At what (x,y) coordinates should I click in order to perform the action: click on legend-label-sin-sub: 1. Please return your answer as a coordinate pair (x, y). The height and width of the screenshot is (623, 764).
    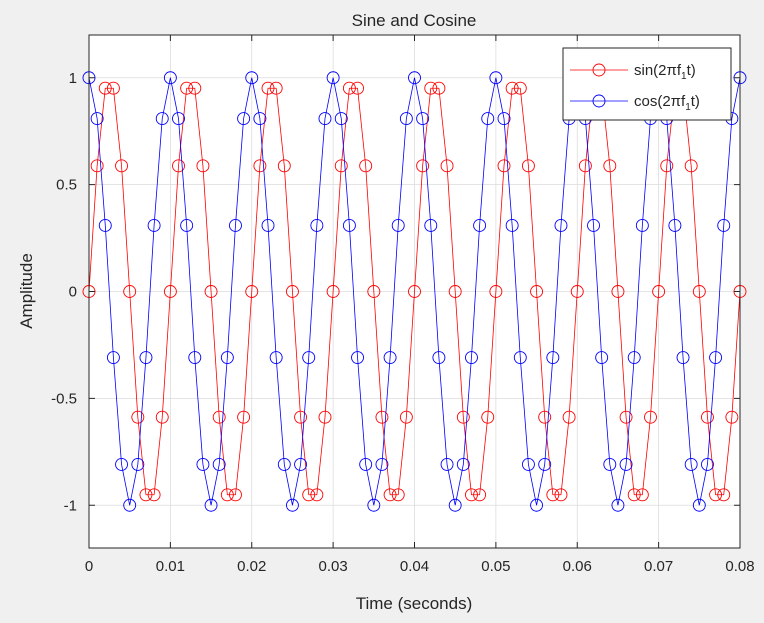
    Looking at the image, I should click on (684, 76).